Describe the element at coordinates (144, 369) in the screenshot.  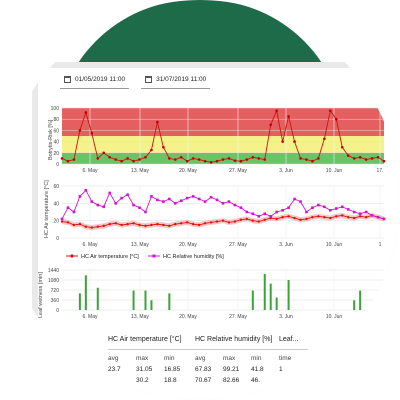
I see `stats-cell: 31.05` at that location.